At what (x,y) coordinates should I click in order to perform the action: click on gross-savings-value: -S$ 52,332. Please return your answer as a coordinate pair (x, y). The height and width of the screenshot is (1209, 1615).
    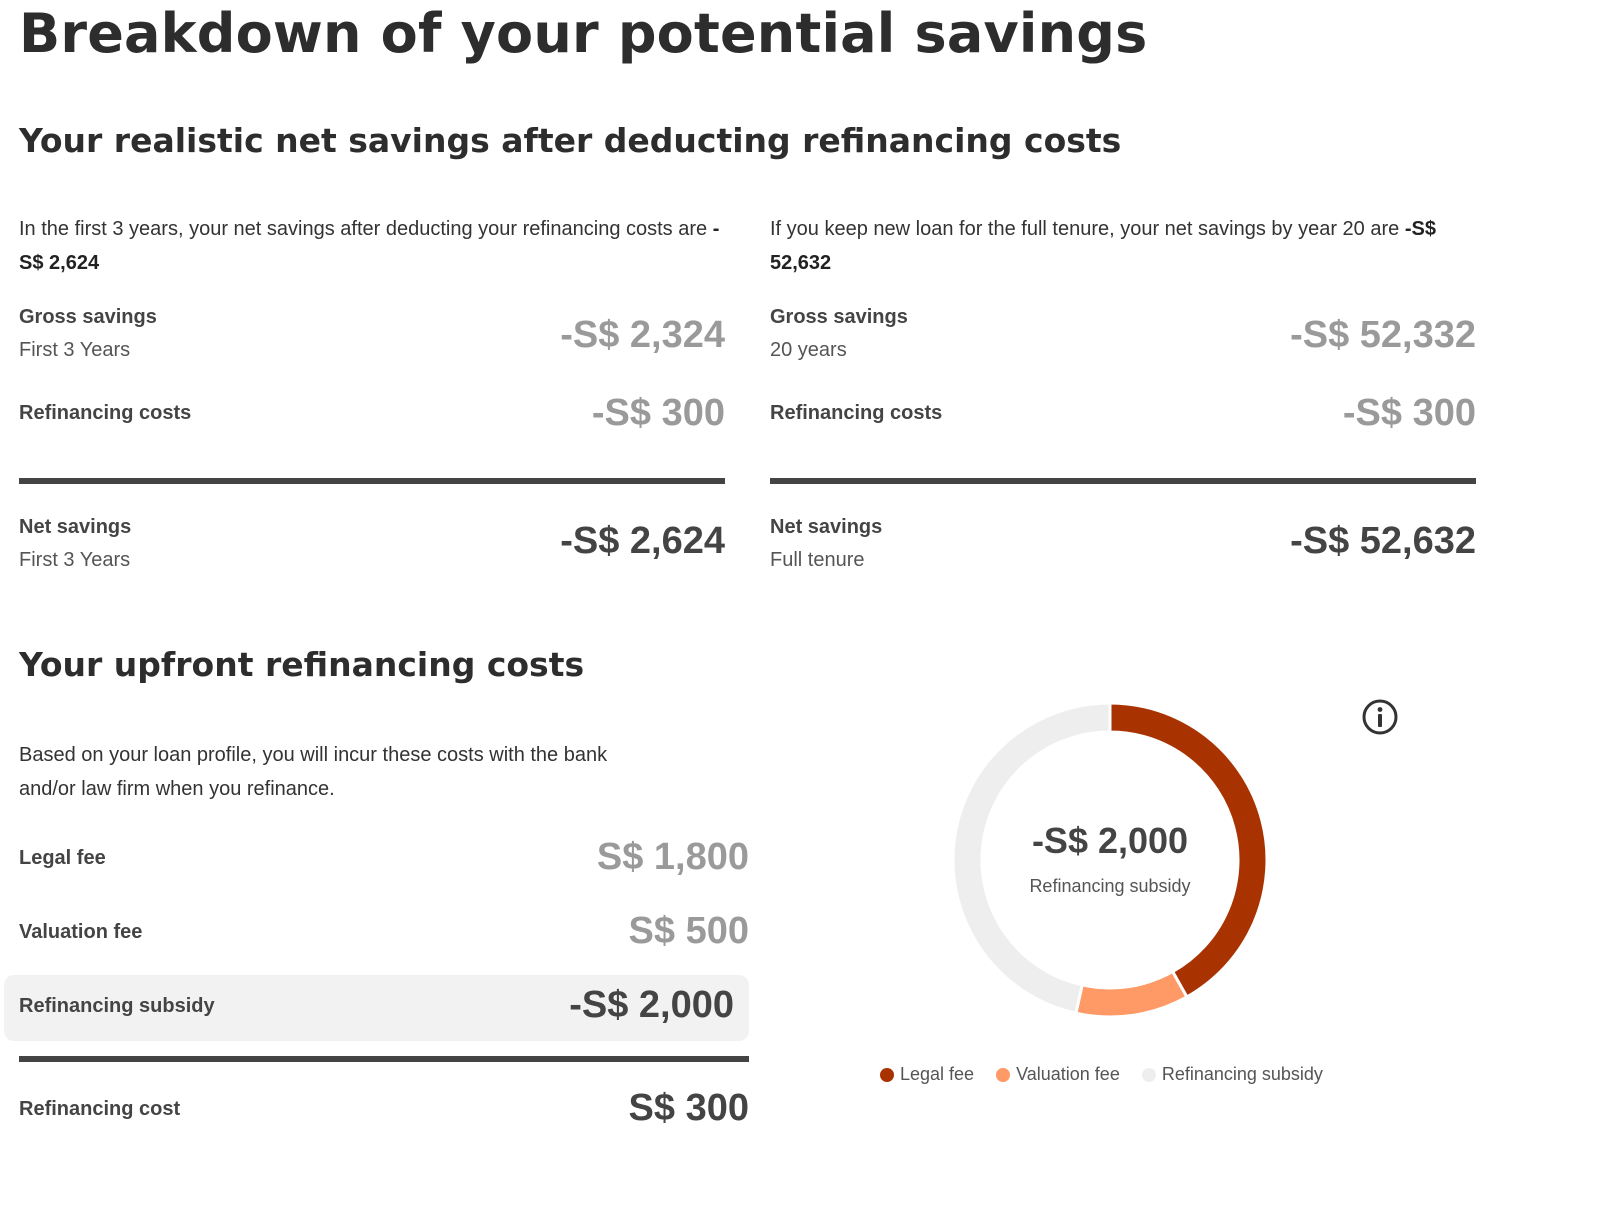
    Looking at the image, I should click on (1383, 335).